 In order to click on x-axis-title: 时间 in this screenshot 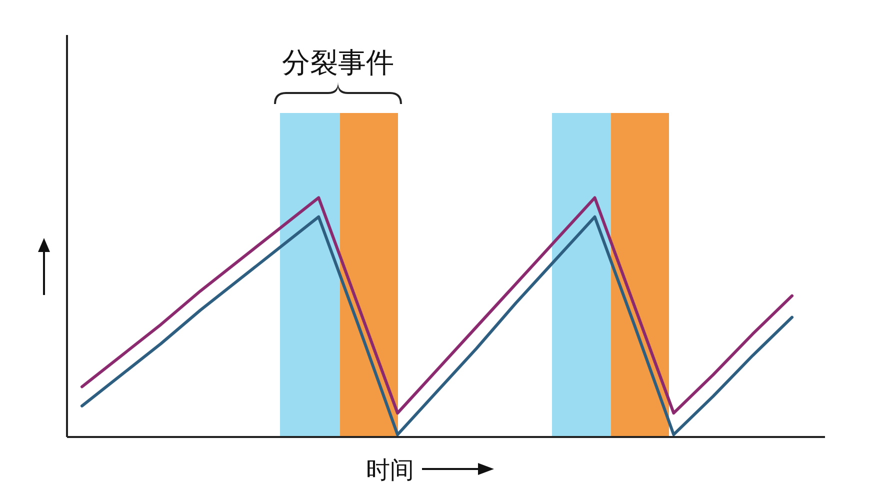, I will do `click(390, 470)`.